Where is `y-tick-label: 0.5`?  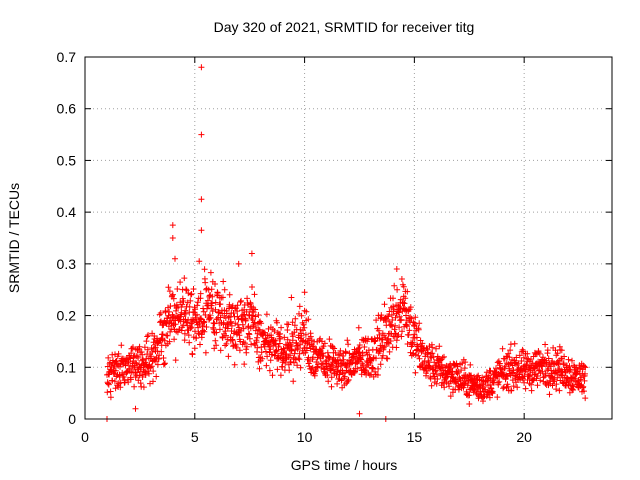 y-tick-label: 0.5 is located at coordinates (67, 160).